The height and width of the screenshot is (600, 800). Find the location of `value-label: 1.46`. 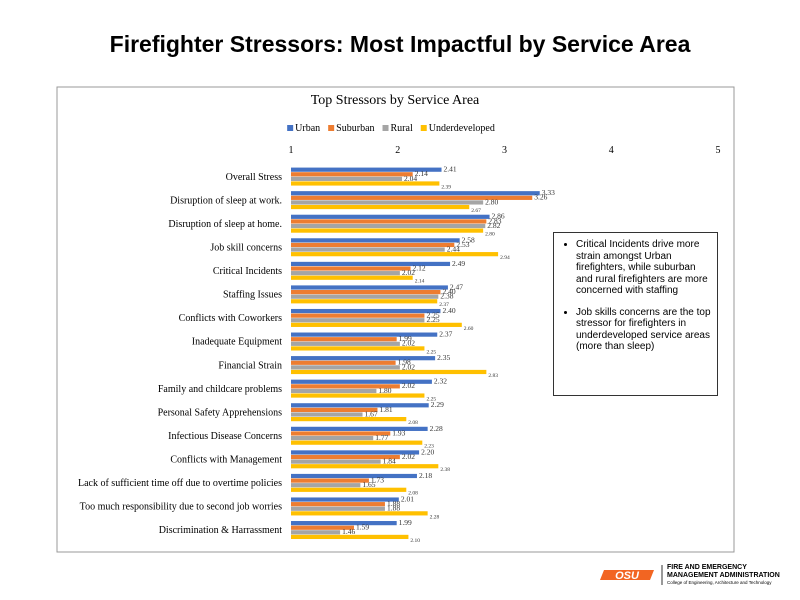

value-label: 1.46 is located at coordinates (348, 531).